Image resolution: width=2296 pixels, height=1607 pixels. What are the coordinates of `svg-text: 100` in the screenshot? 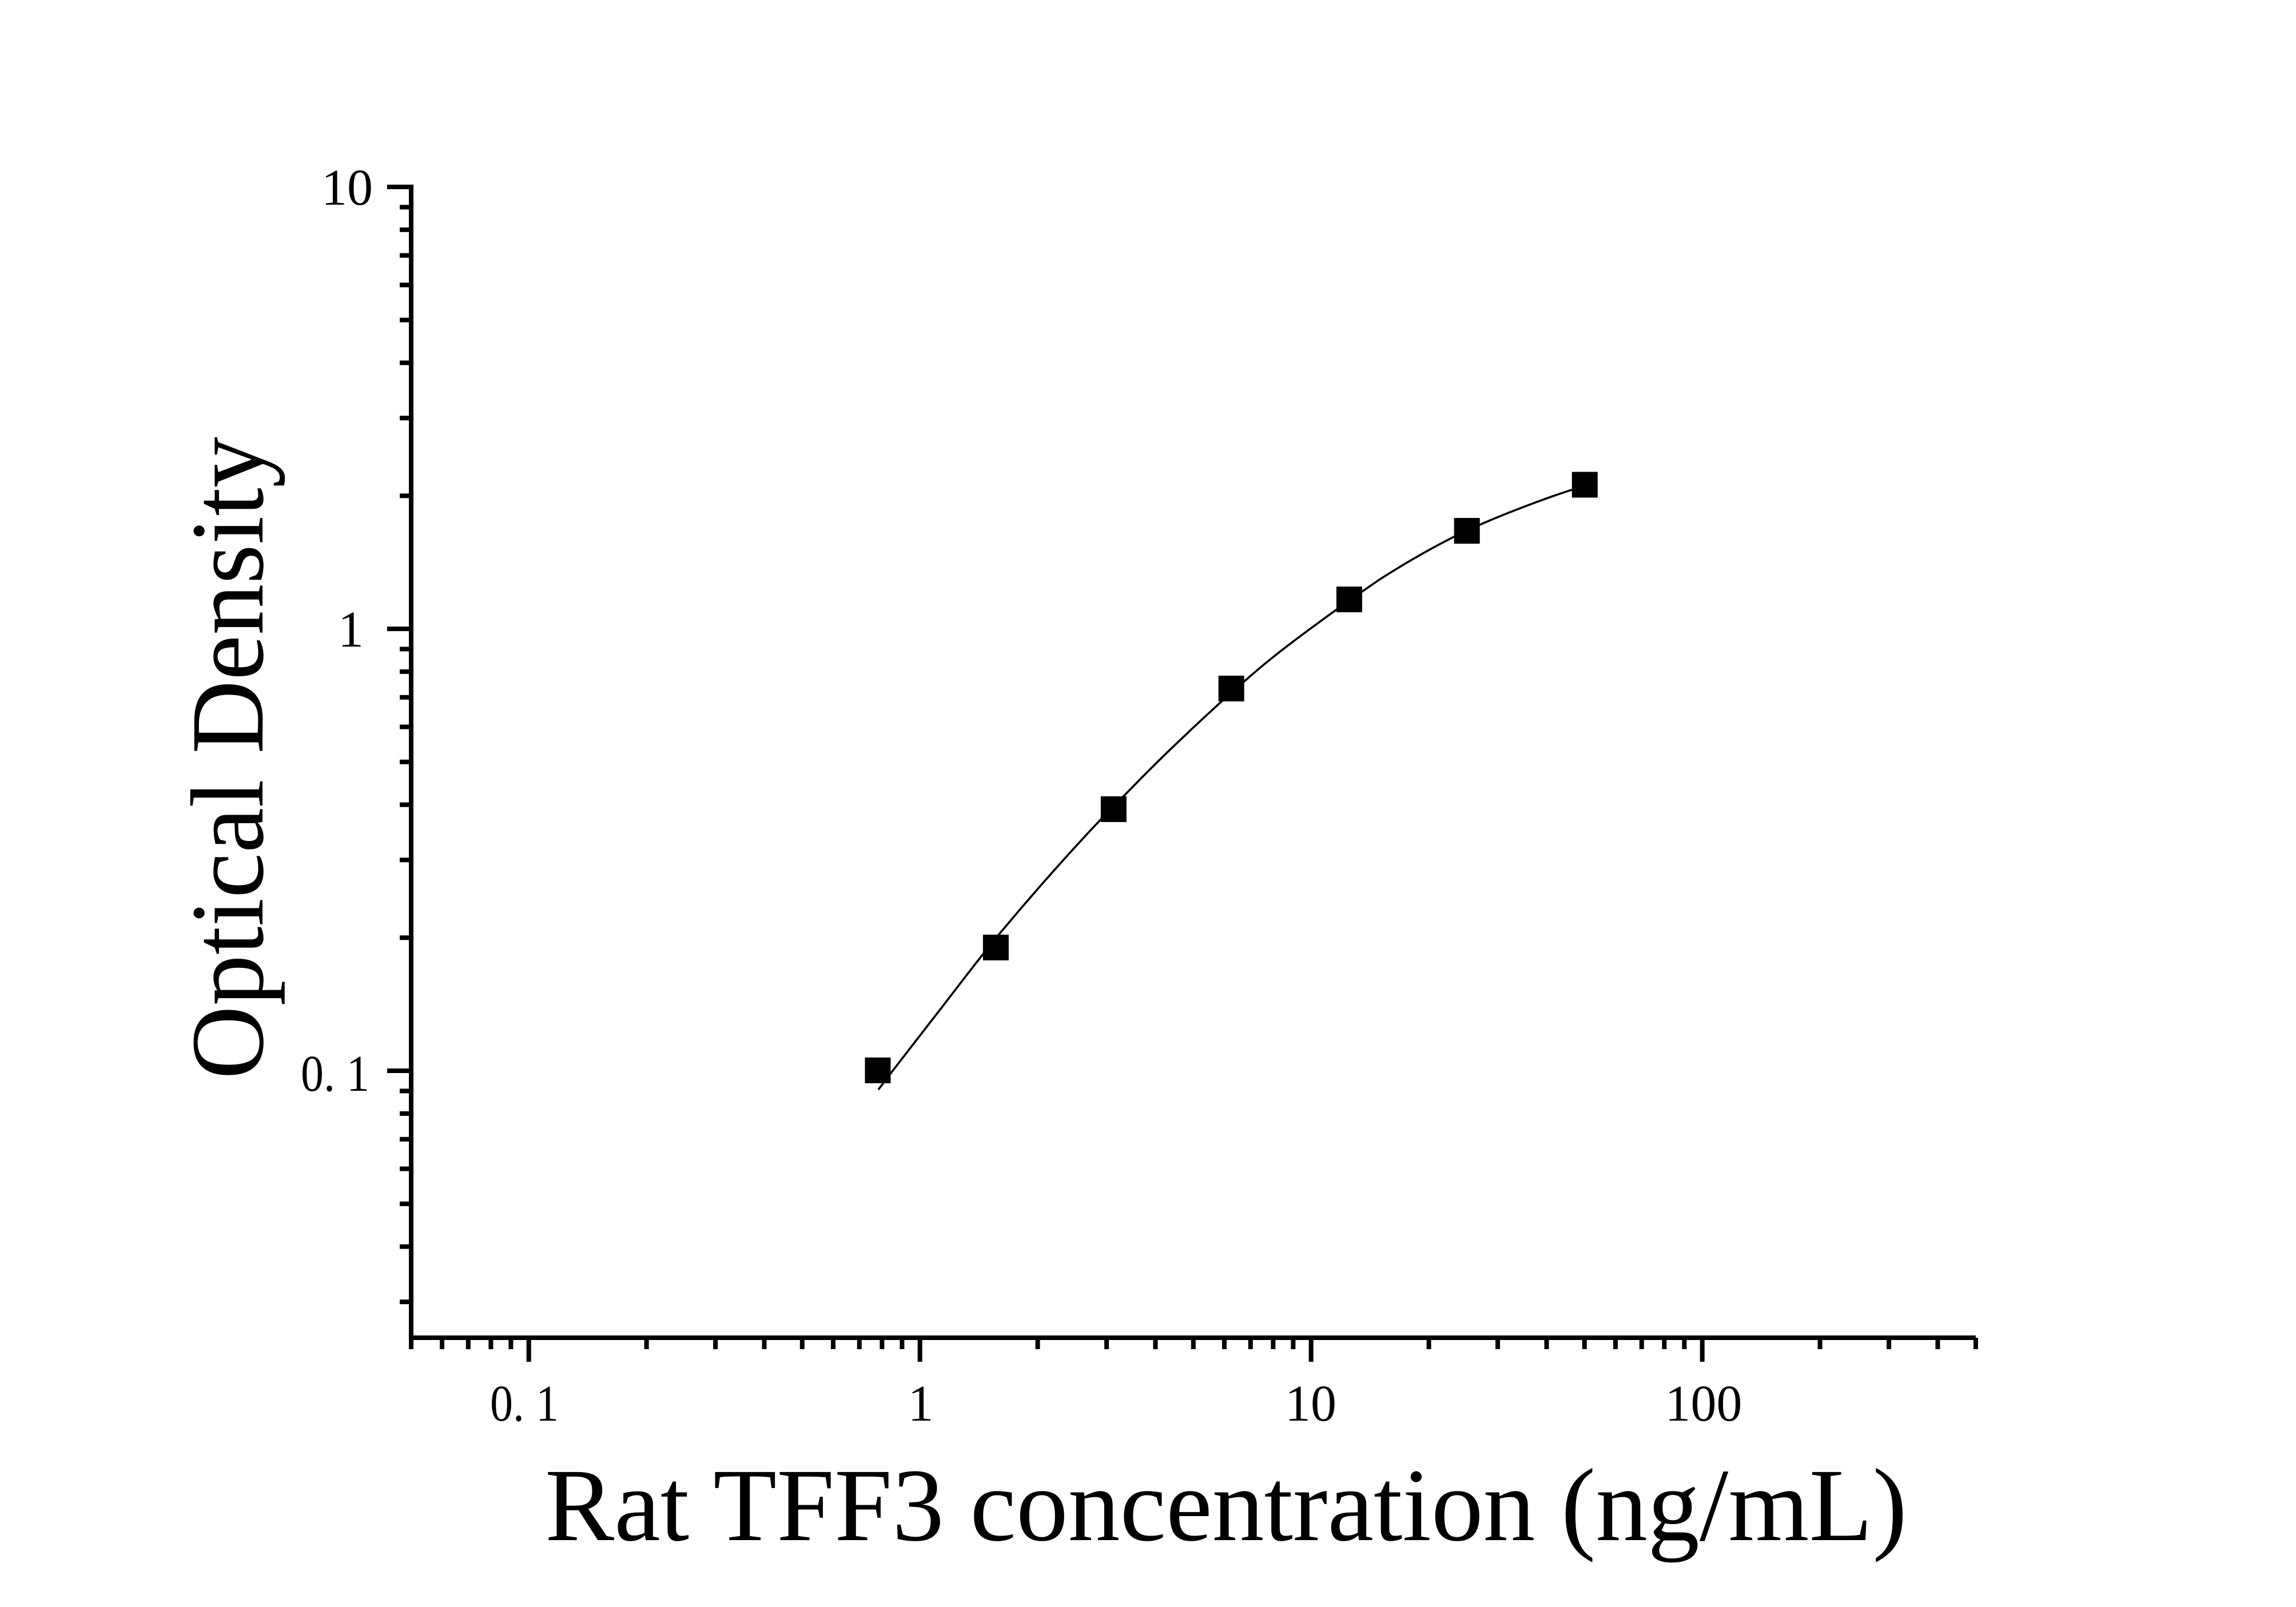 It's located at (1703, 1403).